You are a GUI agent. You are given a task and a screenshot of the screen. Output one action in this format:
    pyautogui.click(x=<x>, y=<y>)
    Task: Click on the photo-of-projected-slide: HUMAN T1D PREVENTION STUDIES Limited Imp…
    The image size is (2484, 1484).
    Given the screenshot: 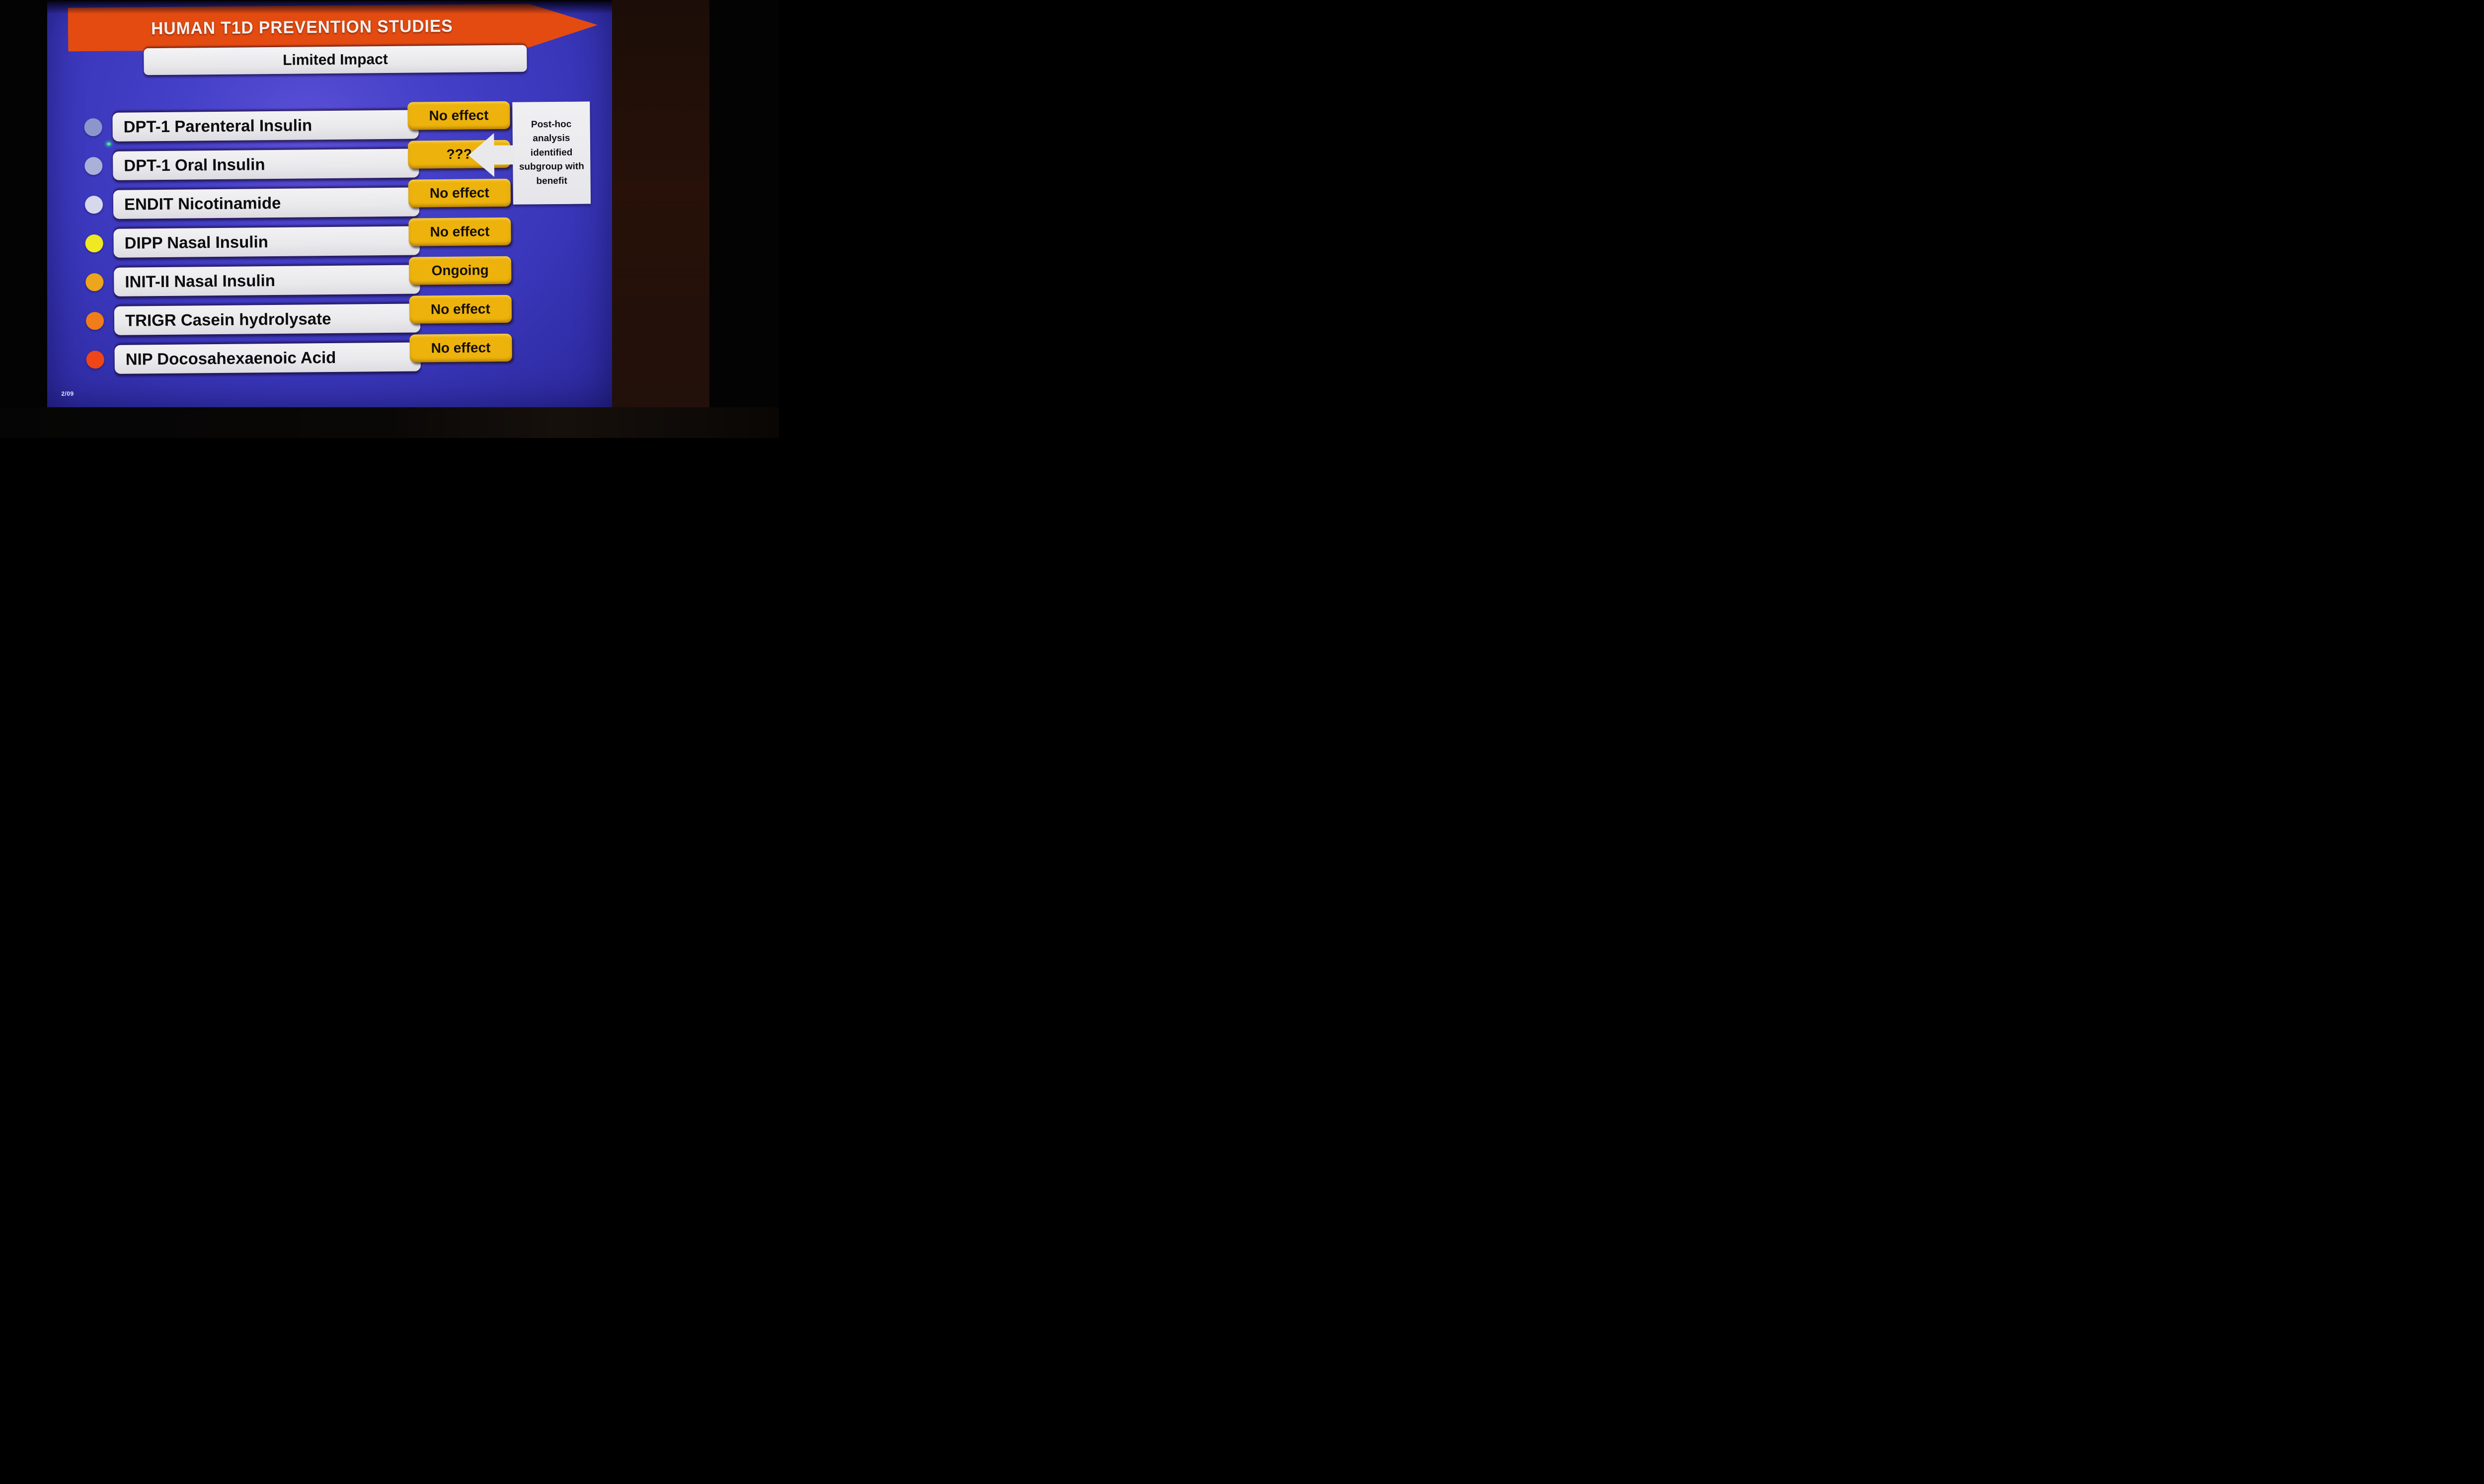 What is the action you would take?
    pyautogui.click(x=390, y=219)
    